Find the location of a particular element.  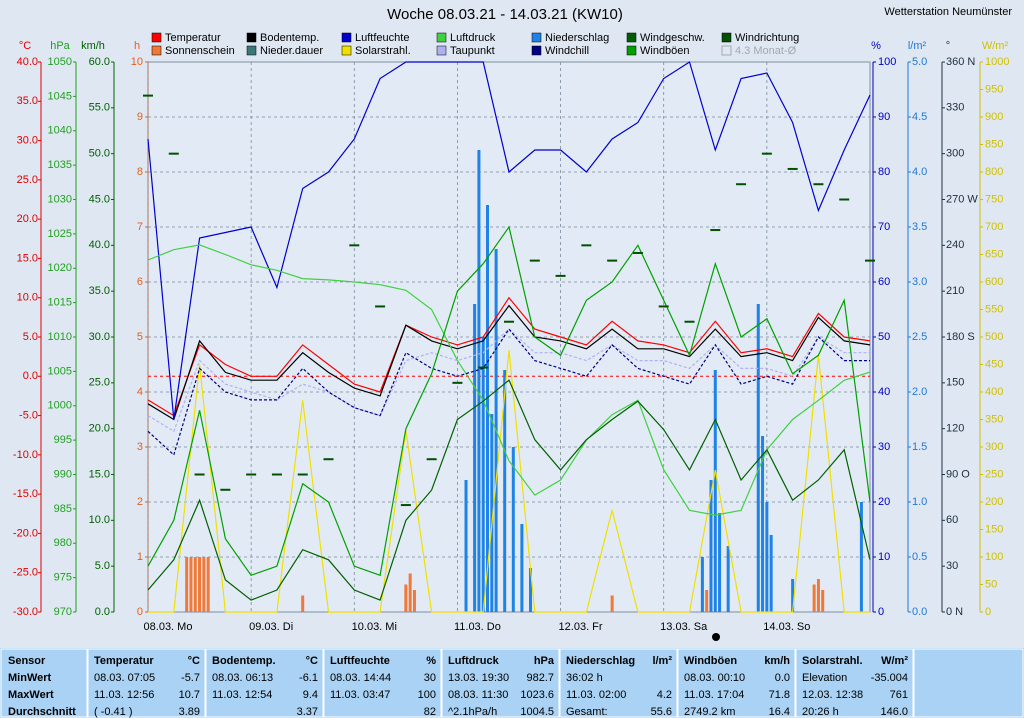

y-tick-label: 10 is located at coordinates (137, 62).